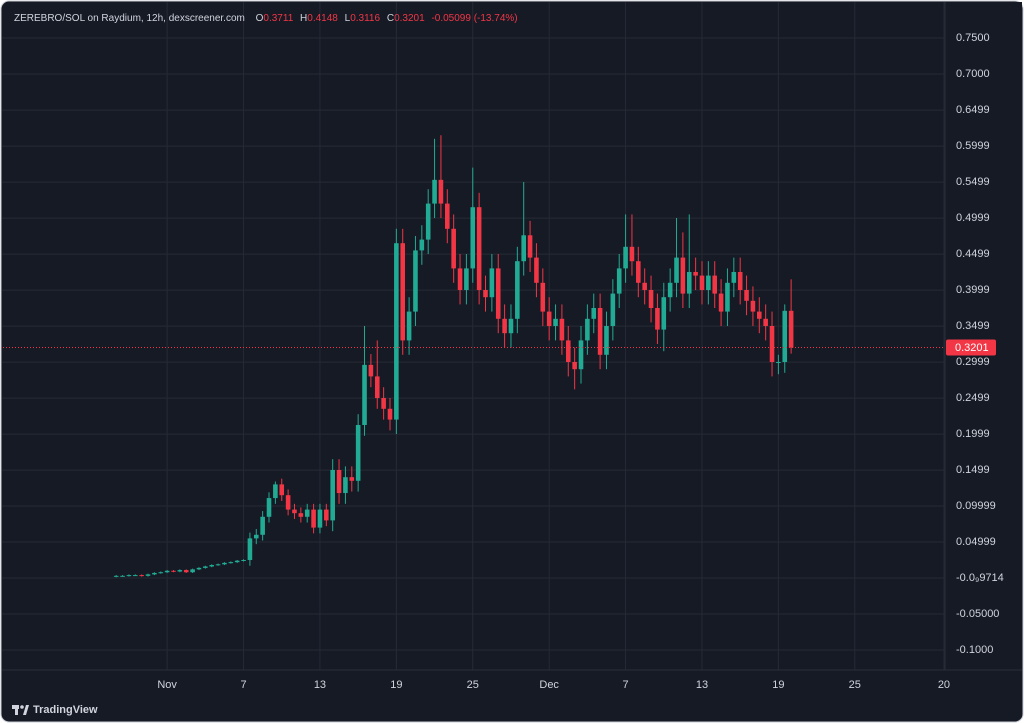 The width and height of the screenshot is (1024, 723). Describe the element at coordinates (396, 685) in the screenshot. I see `x-tick-label: 19` at that location.